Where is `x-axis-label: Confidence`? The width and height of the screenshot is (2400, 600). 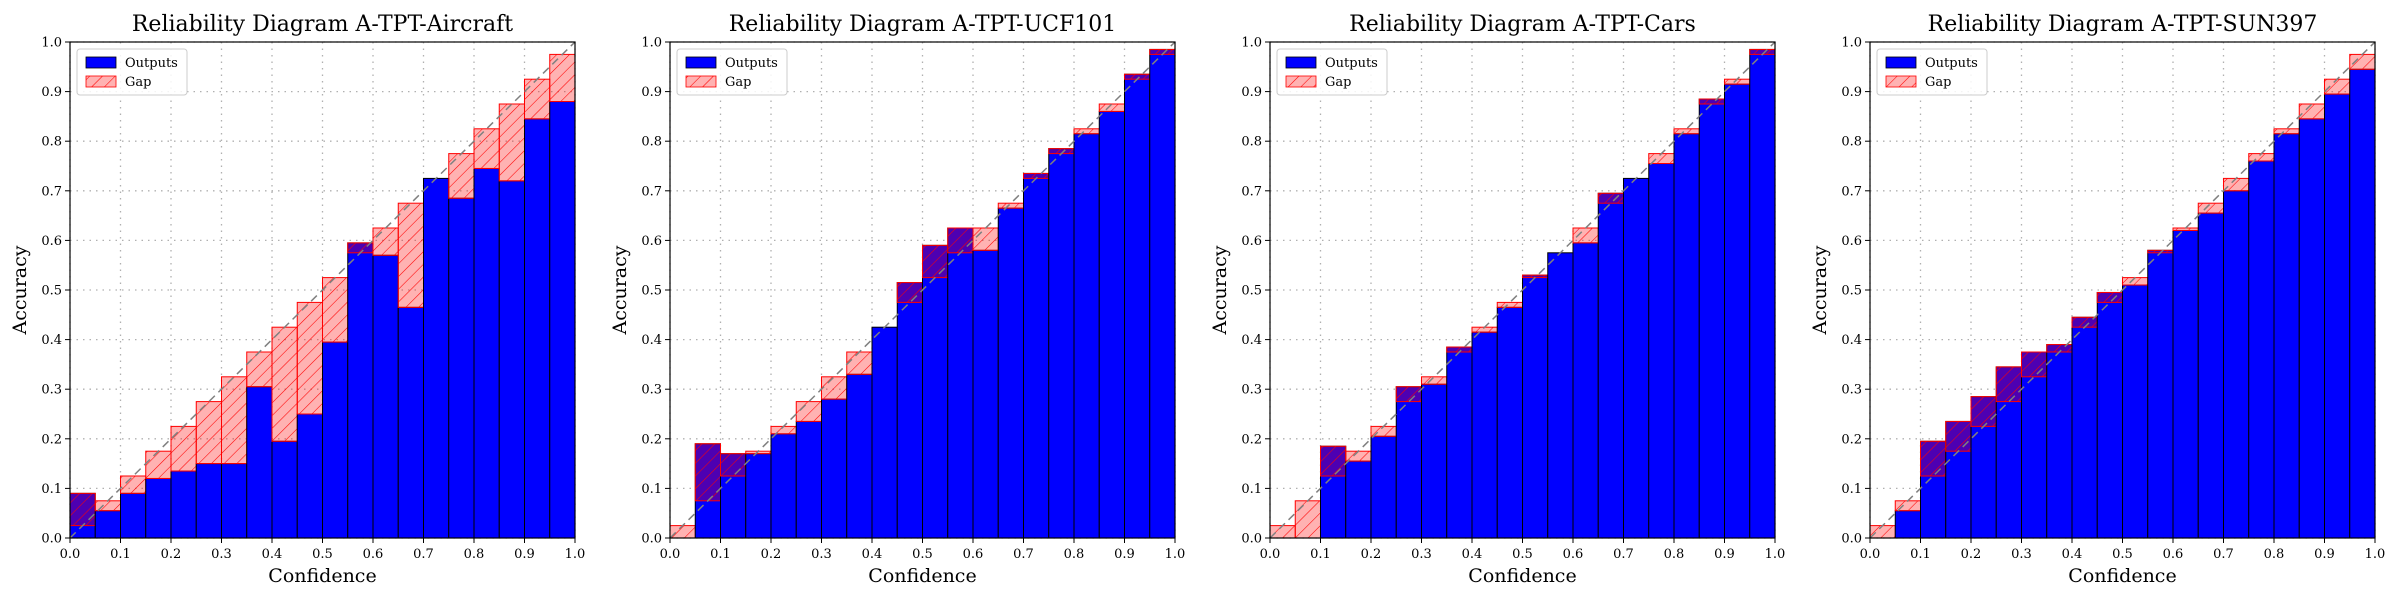
x-axis-label: Confidence is located at coordinates (1522, 576).